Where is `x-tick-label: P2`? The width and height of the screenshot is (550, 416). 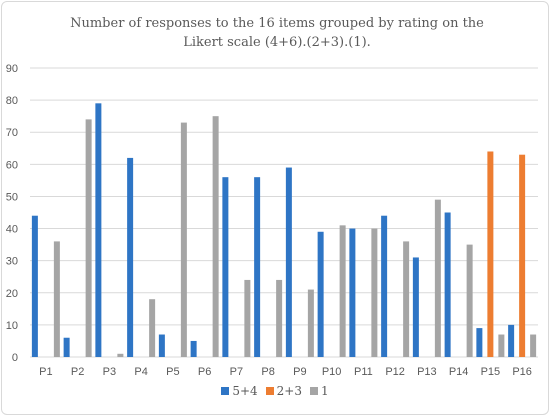 x-tick-label: P2 is located at coordinates (77, 372).